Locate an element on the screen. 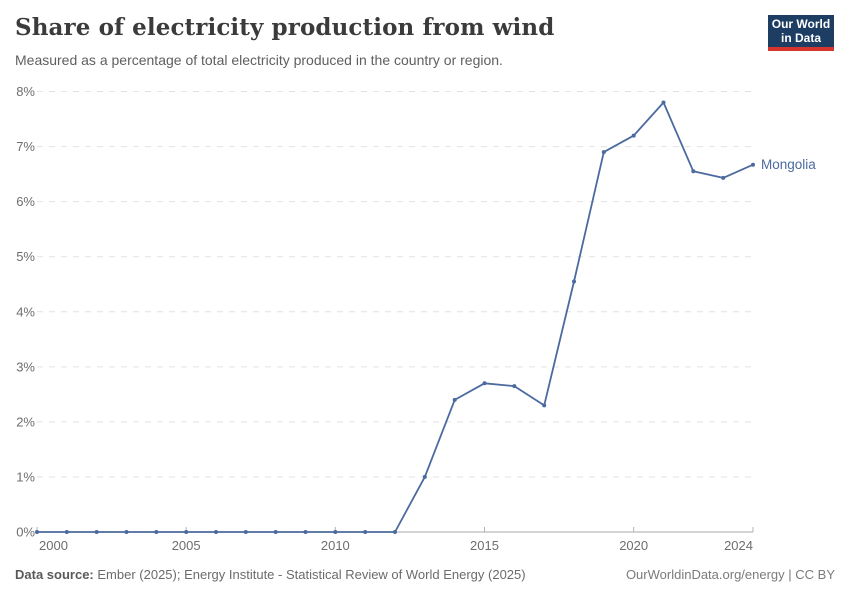  y-tick-label: 2% is located at coordinates (25, 421).